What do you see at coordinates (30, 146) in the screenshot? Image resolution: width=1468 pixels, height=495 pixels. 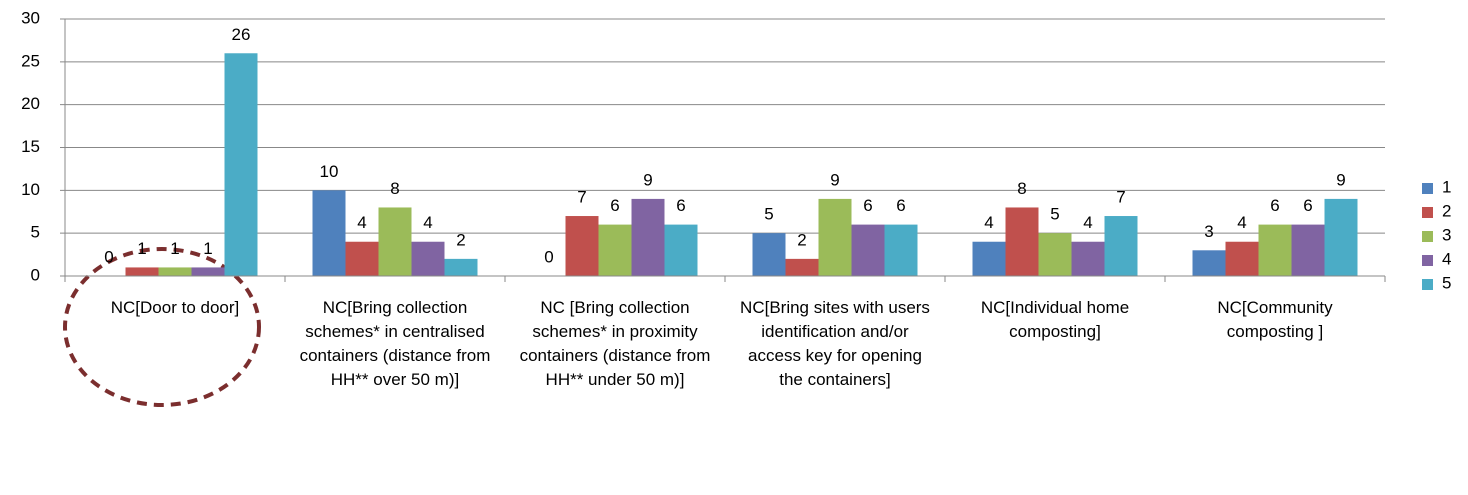 I see `y-tick-label: 15` at bounding box center [30, 146].